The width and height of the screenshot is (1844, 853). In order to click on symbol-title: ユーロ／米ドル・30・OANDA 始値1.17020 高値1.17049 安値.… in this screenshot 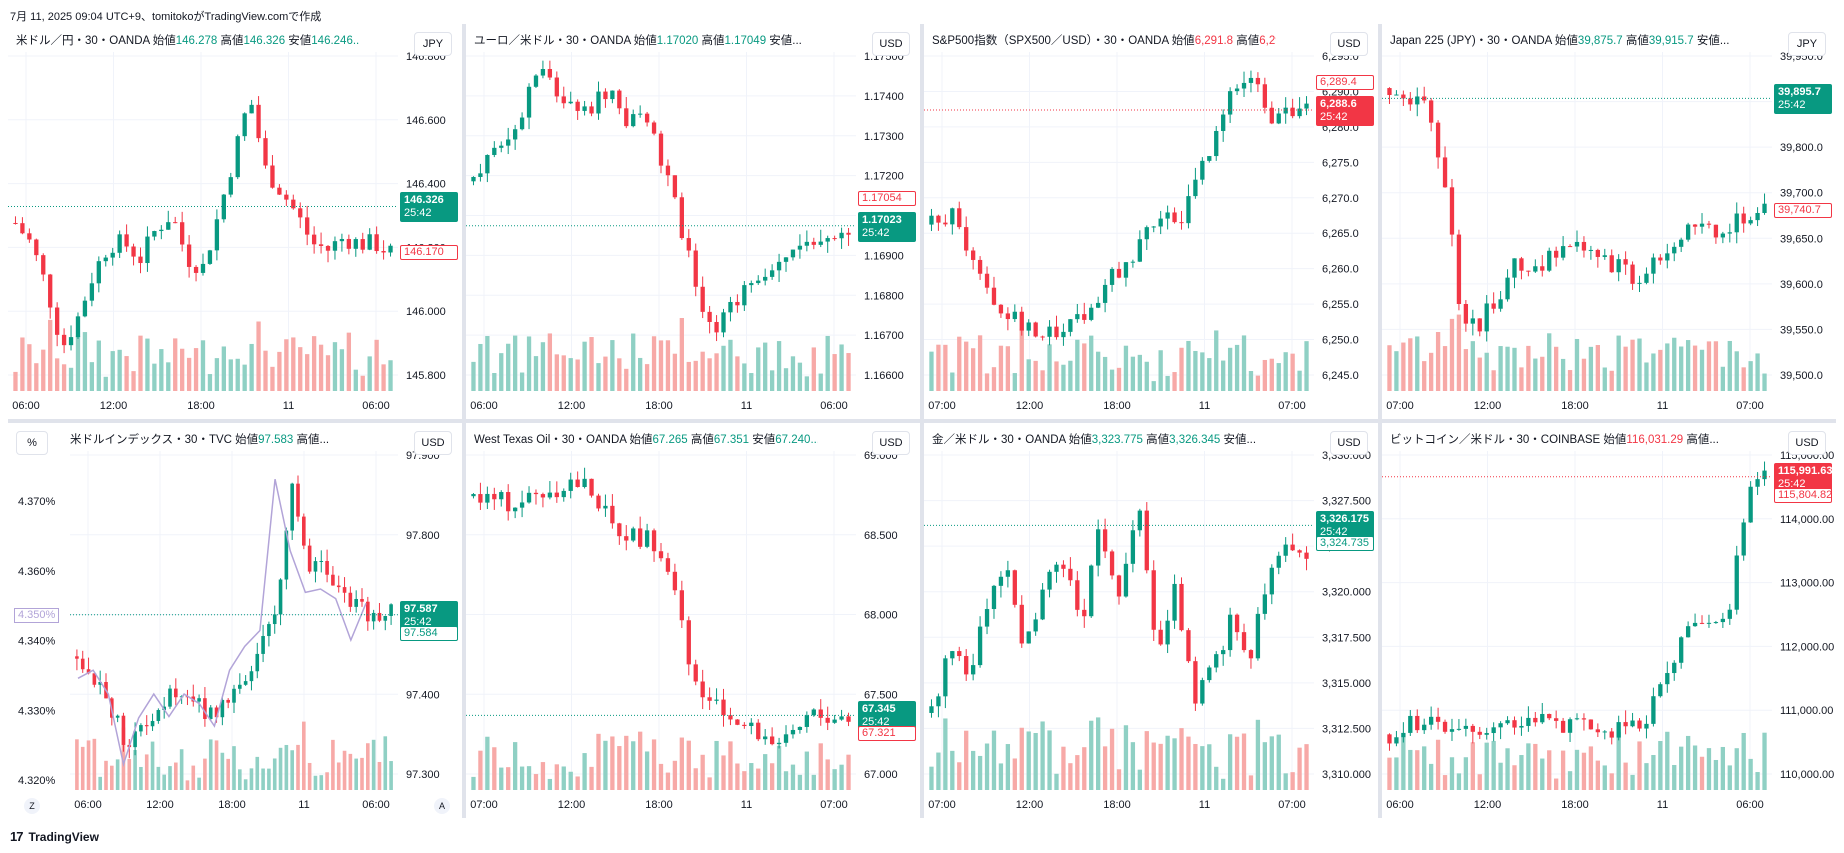, I will do `click(638, 40)`.